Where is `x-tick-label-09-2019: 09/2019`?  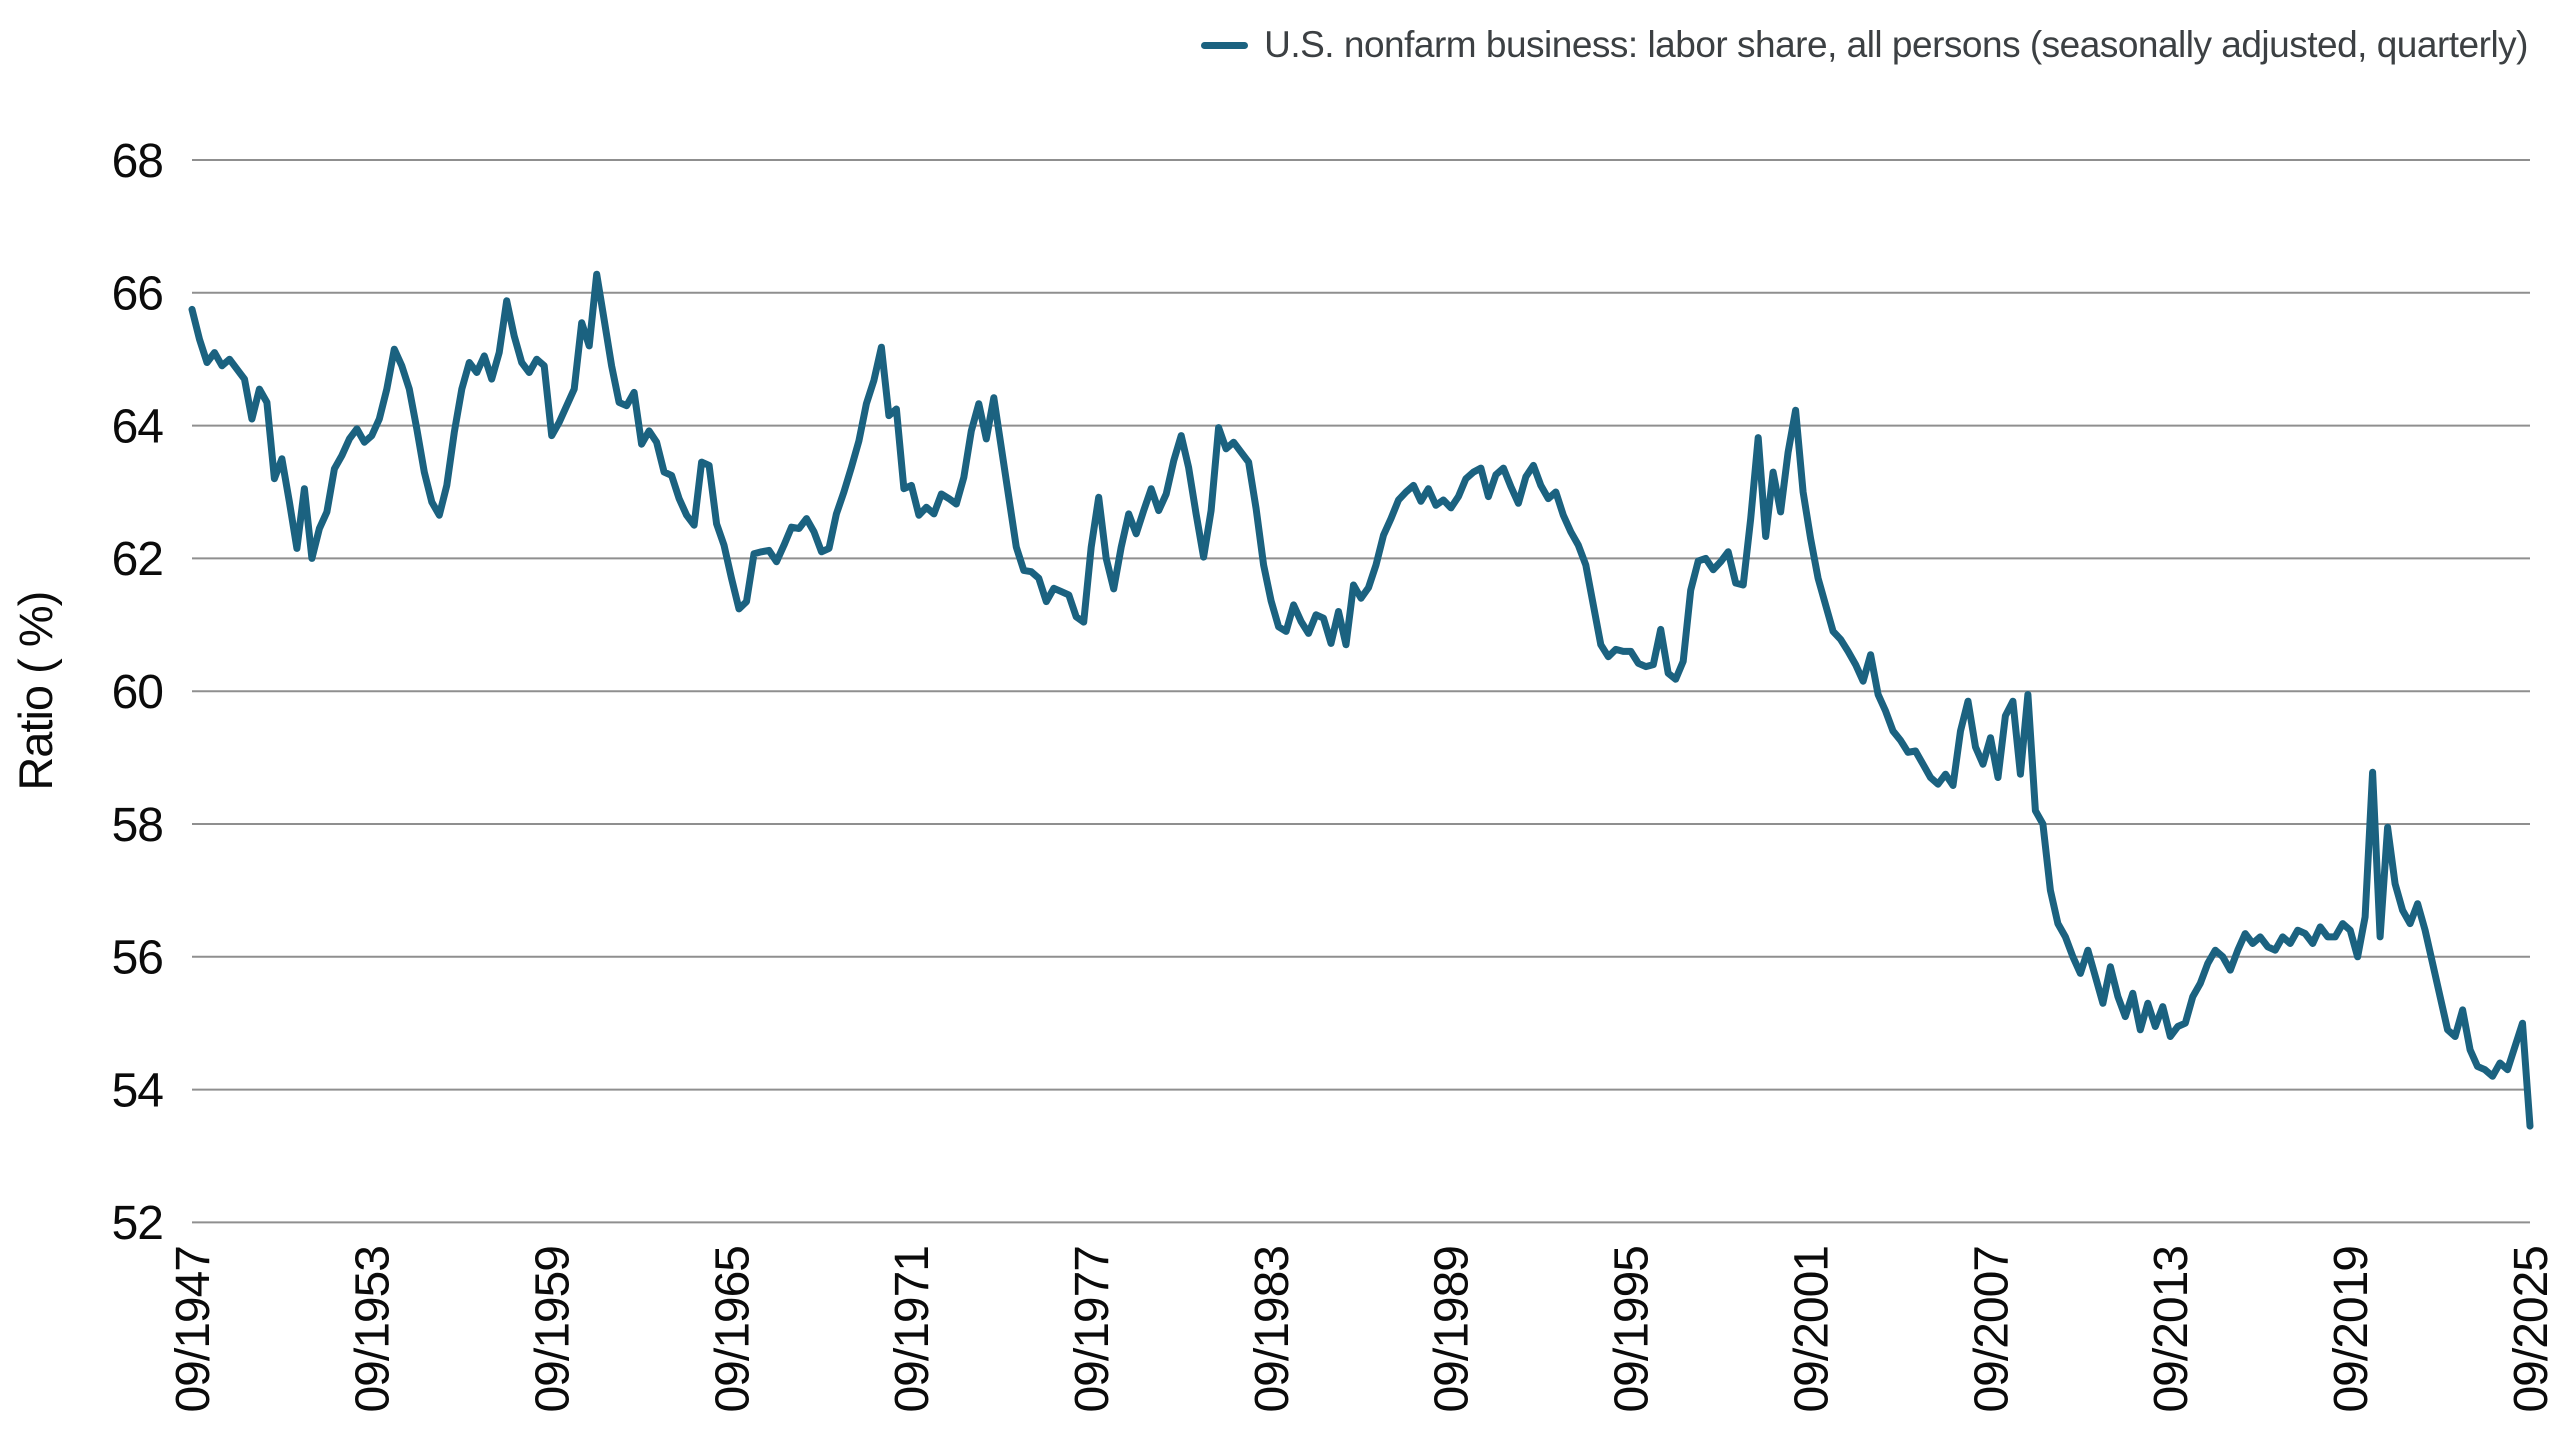
x-tick-label-09-2019: 09/2019 is located at coordinates (2351, 1329).